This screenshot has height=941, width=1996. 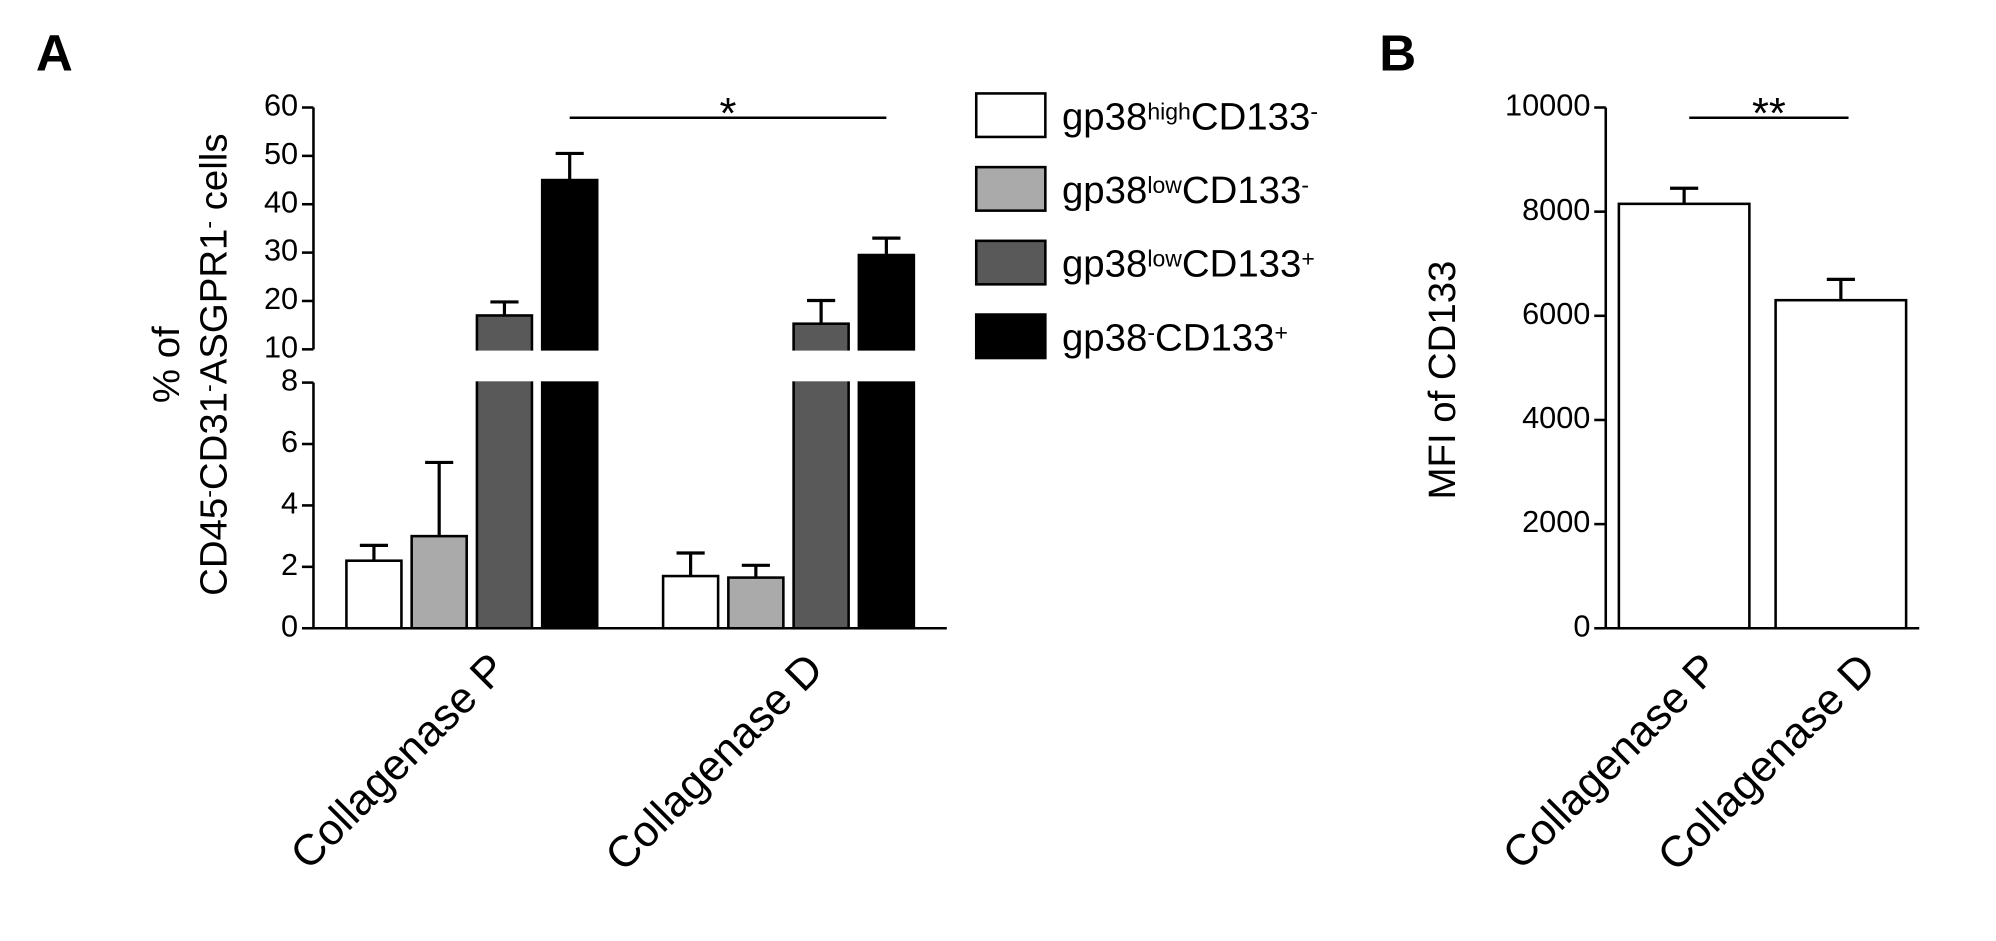 I want to click on legend-label: gp38lowCD133-, so click(x=1185, y=190).